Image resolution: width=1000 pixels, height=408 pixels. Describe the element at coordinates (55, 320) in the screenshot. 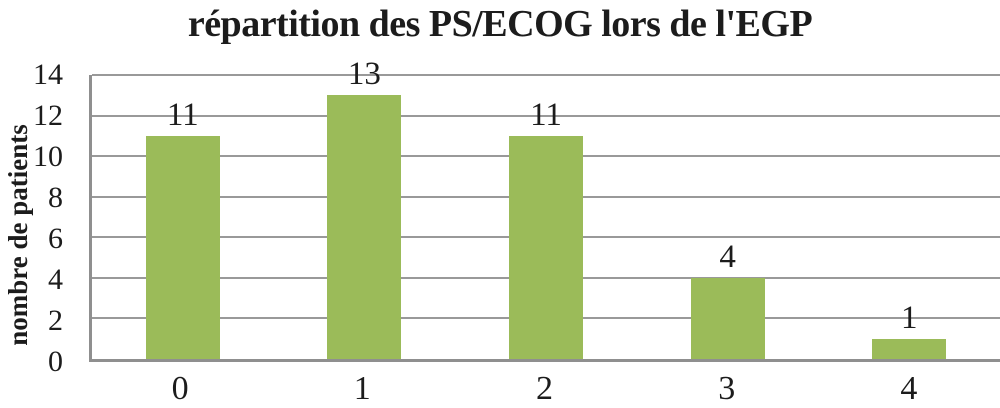

I see `y-tick-label: 2` at that location.